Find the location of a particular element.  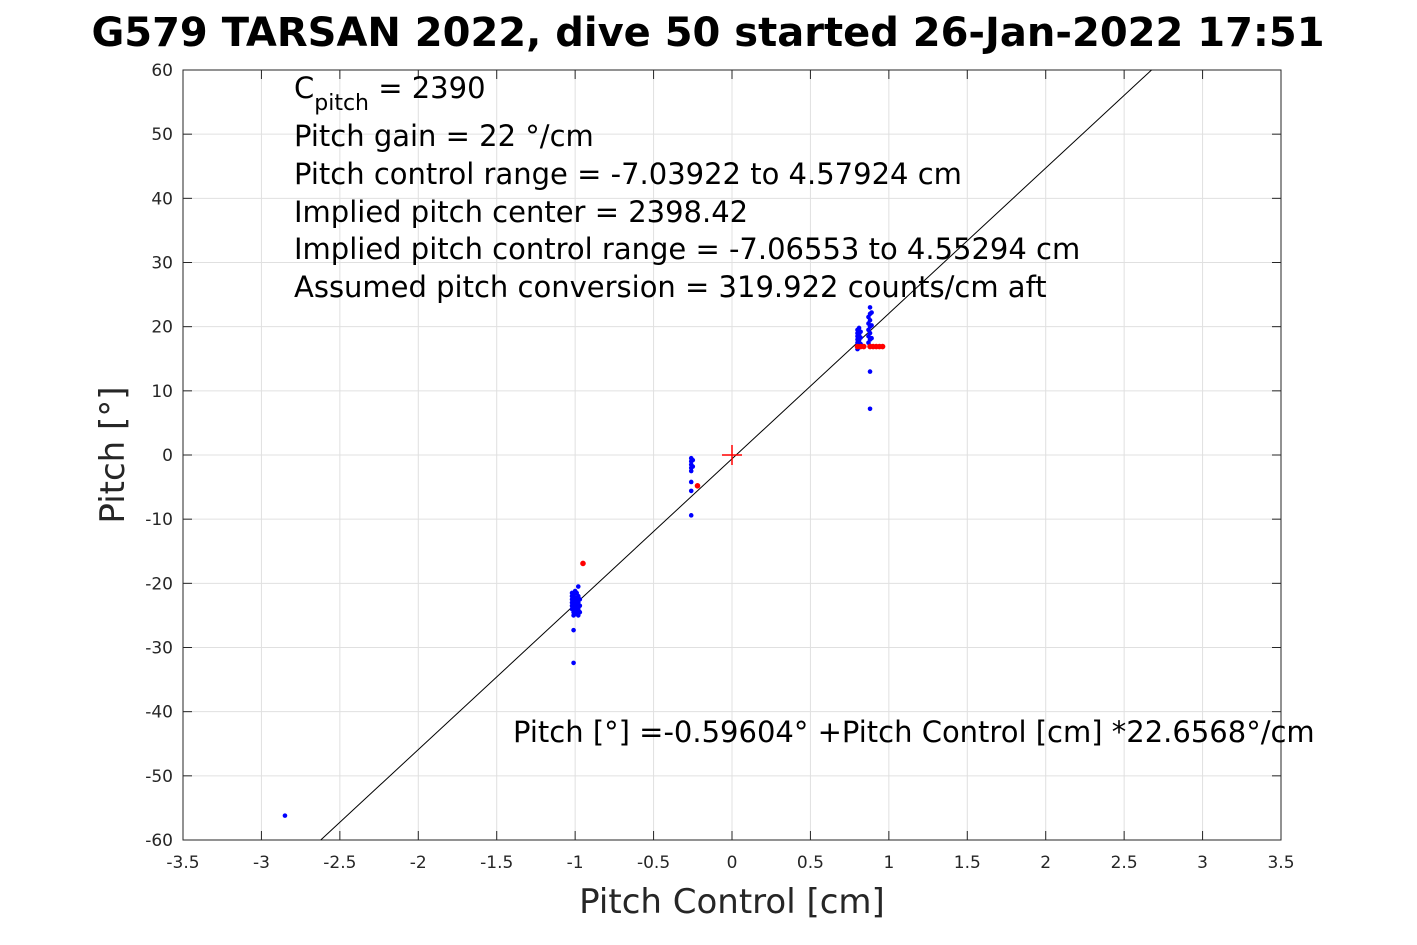

implied-center-annotation: Implied pitch center = 2398.42 is located at coordinates (521, 212).